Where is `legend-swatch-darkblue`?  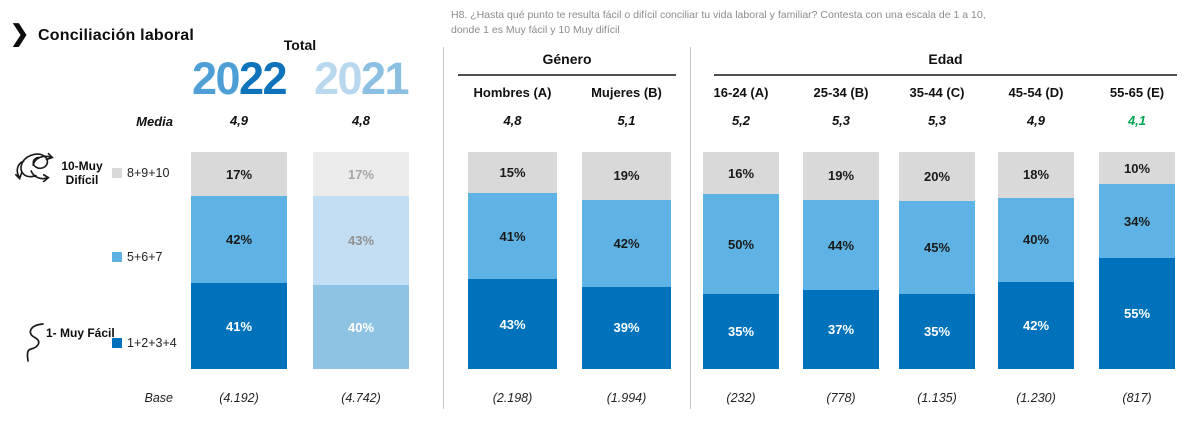
legend-swatch-darkblue is located at coordinates (117, 343).